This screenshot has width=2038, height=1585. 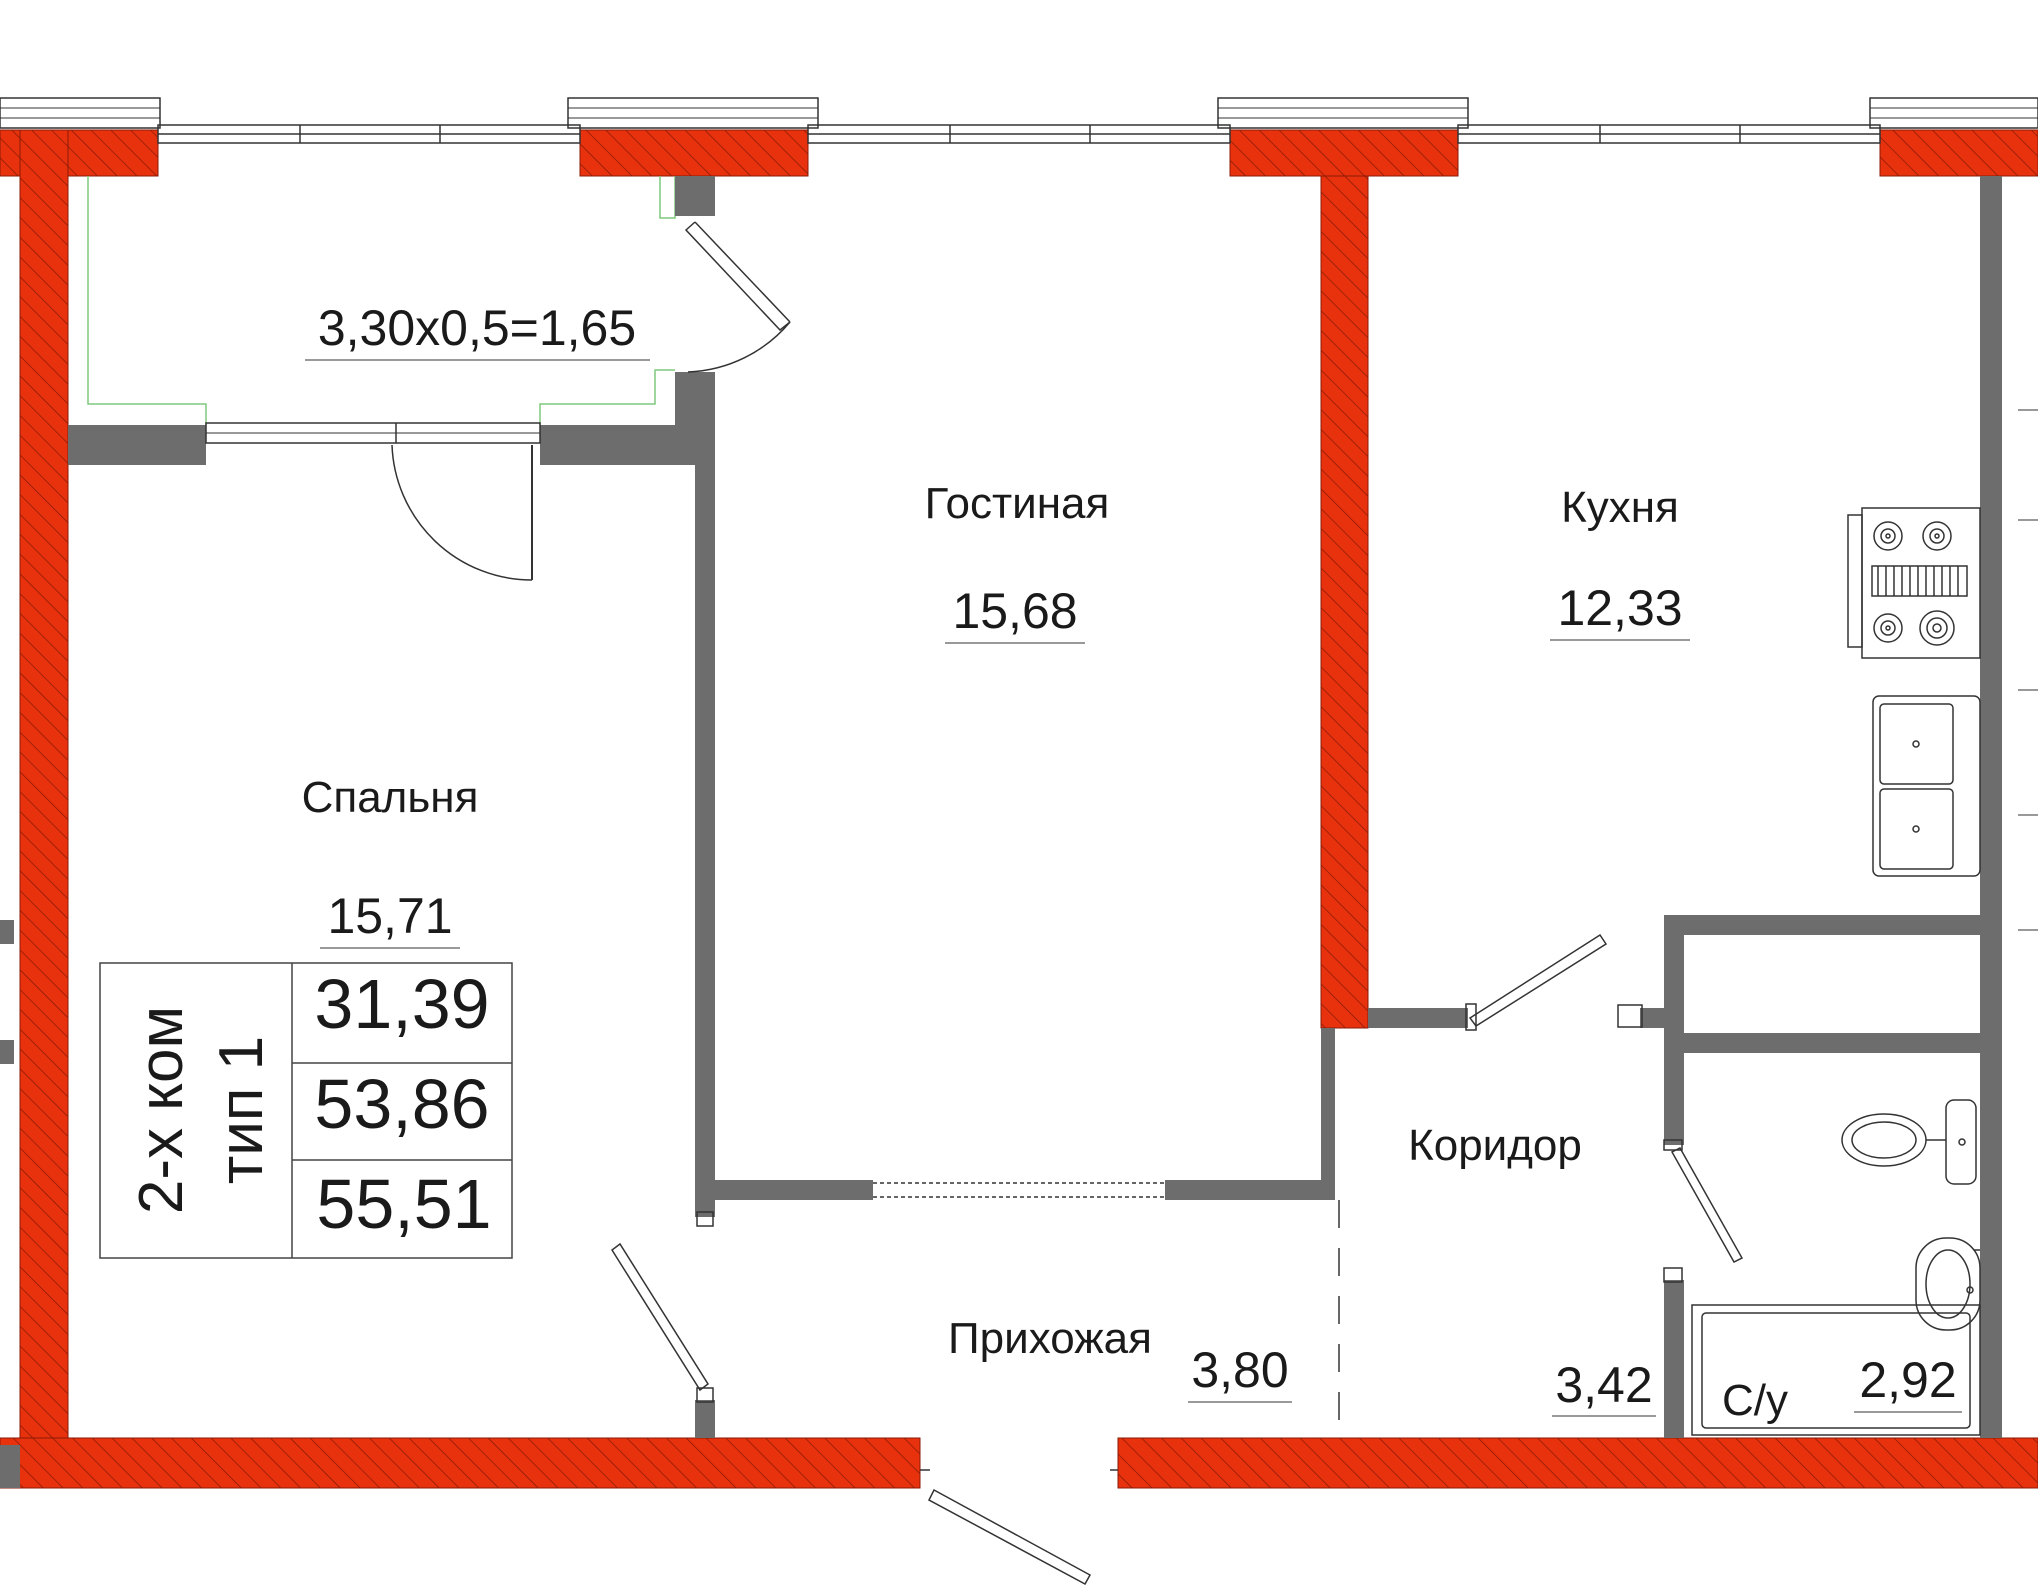 What do you see at coordinates (1909, 1142) in the screenshot?
I see `toilet-icon` at bounding box center [1909, 1142].